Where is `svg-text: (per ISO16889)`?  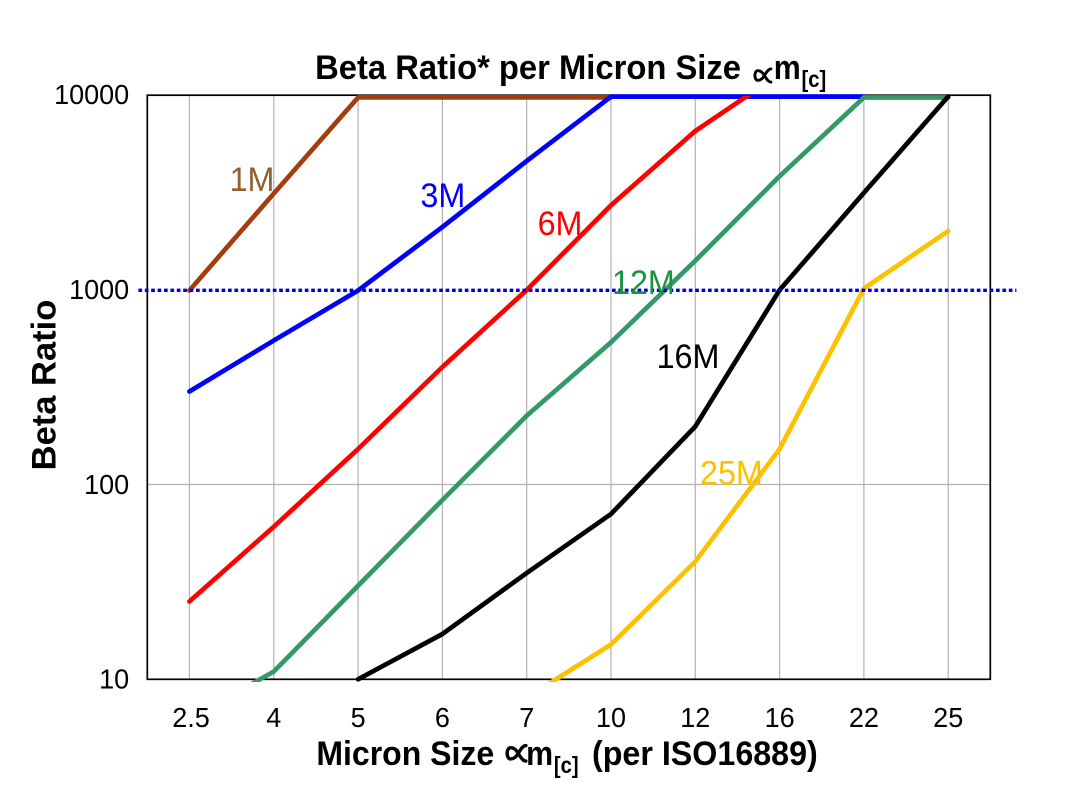 svg-text: (per ISO16889) is located at coordinates (705, 754).